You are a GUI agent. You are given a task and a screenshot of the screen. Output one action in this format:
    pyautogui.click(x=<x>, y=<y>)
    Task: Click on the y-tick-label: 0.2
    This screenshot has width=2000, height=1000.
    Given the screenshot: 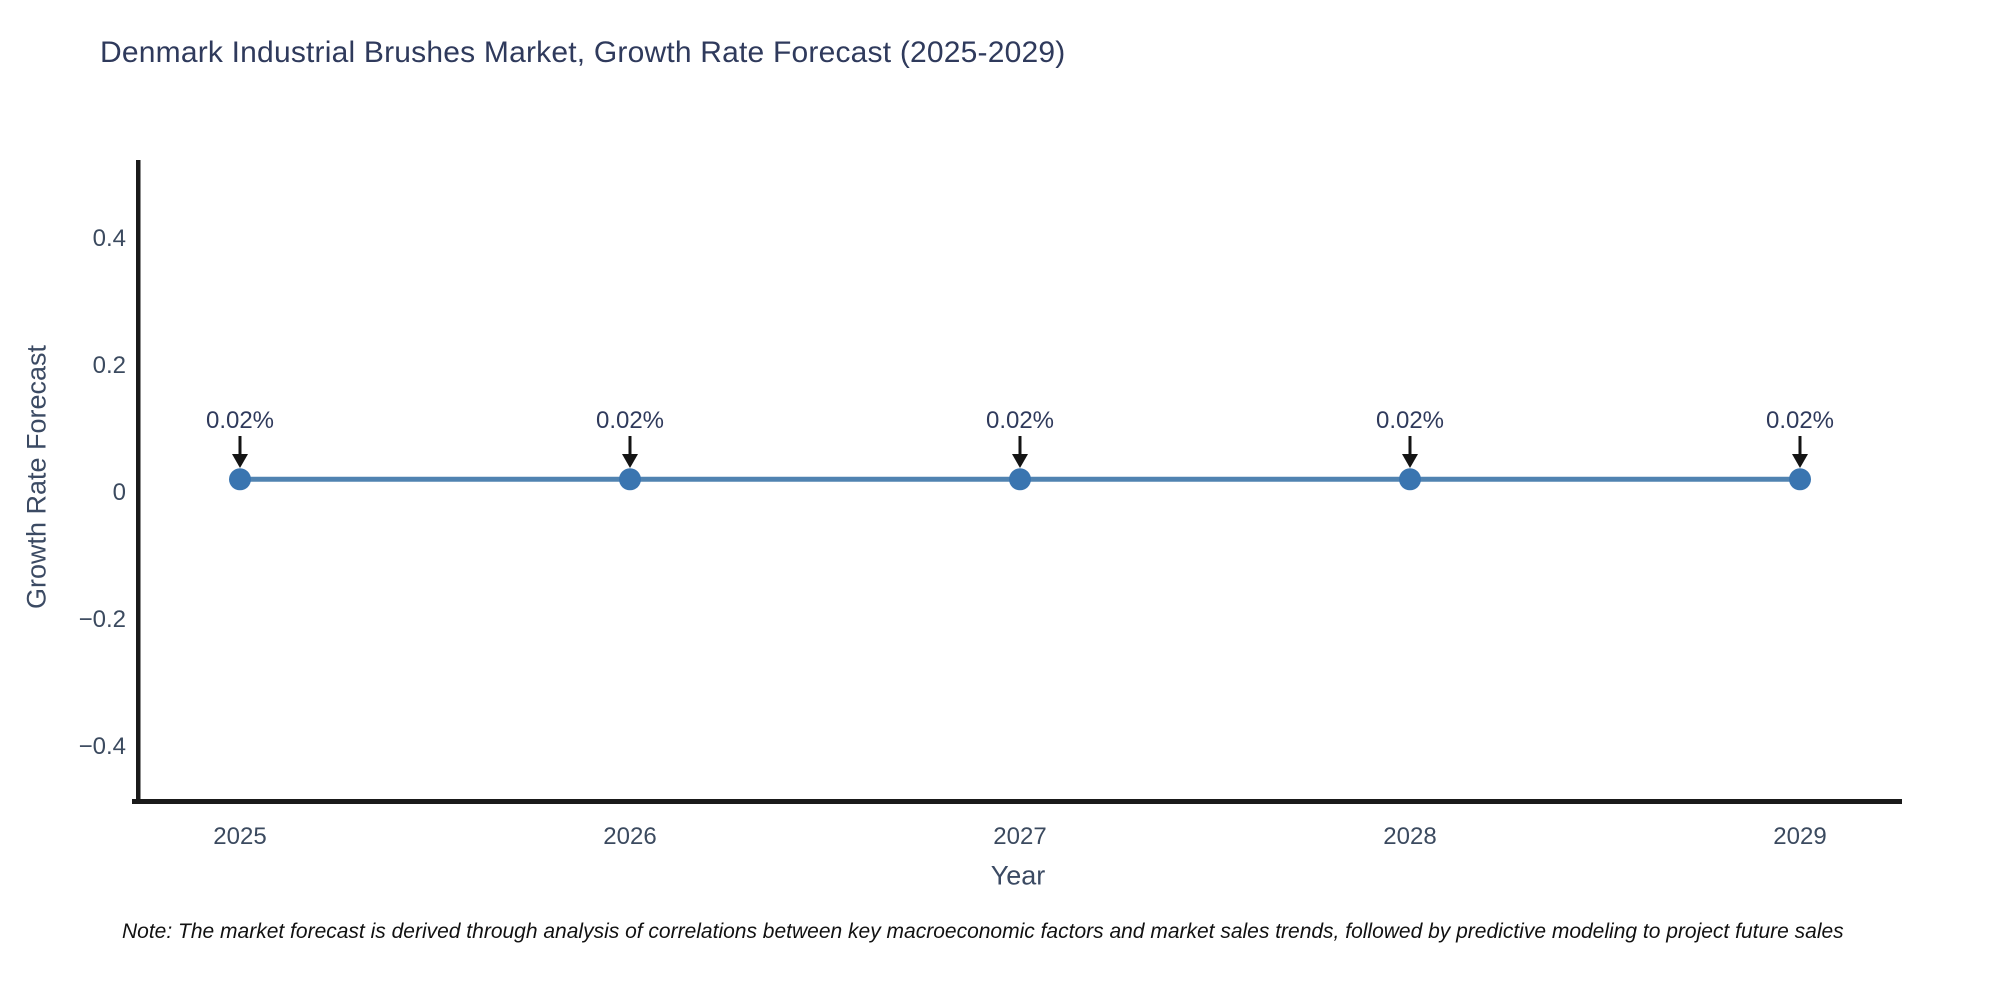 What is the action you would take?
    pyautogui.click(x=109, y=365)
    